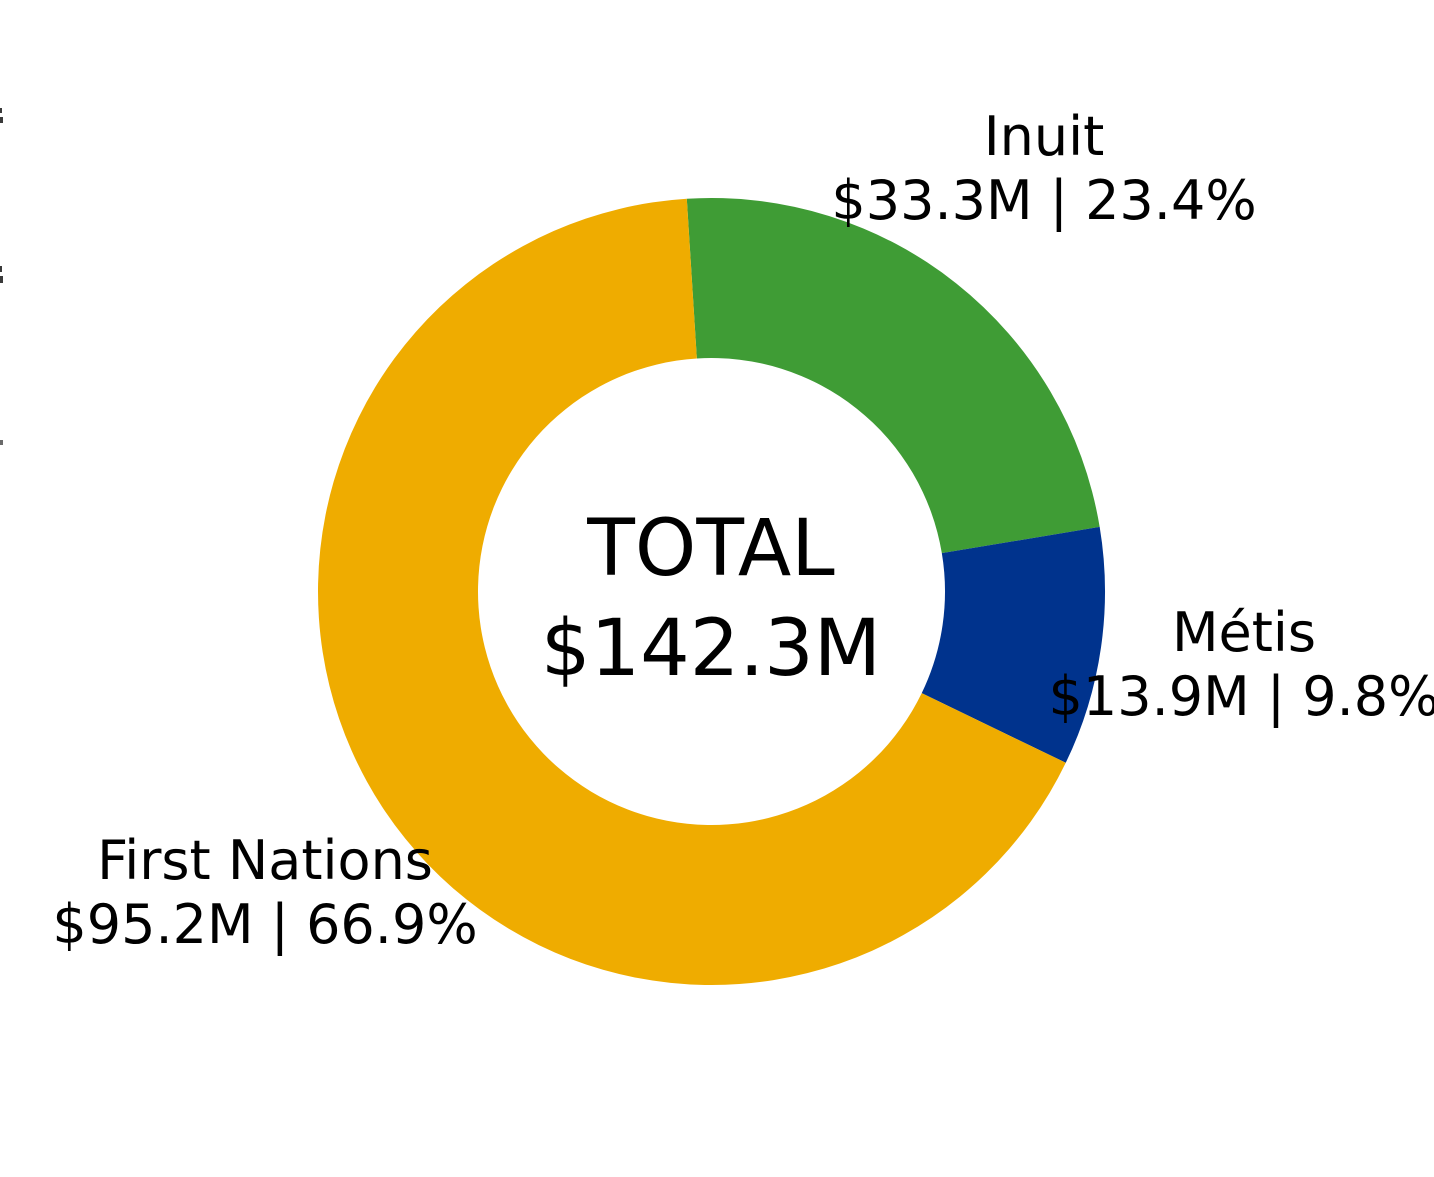  I want to click on label-metis-name: Métis, so click(1244, 632).